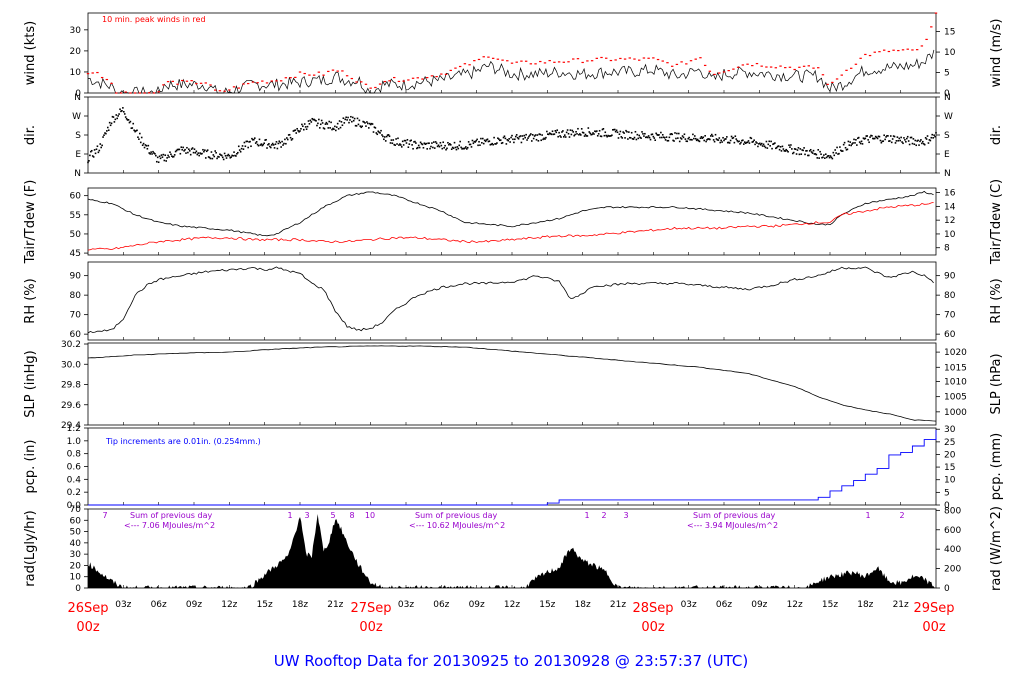 This screenshot has width=1024, height=700. Describe the element at coordinates (512, 551) in the screenshot. I see `series-rad-area` at that location.